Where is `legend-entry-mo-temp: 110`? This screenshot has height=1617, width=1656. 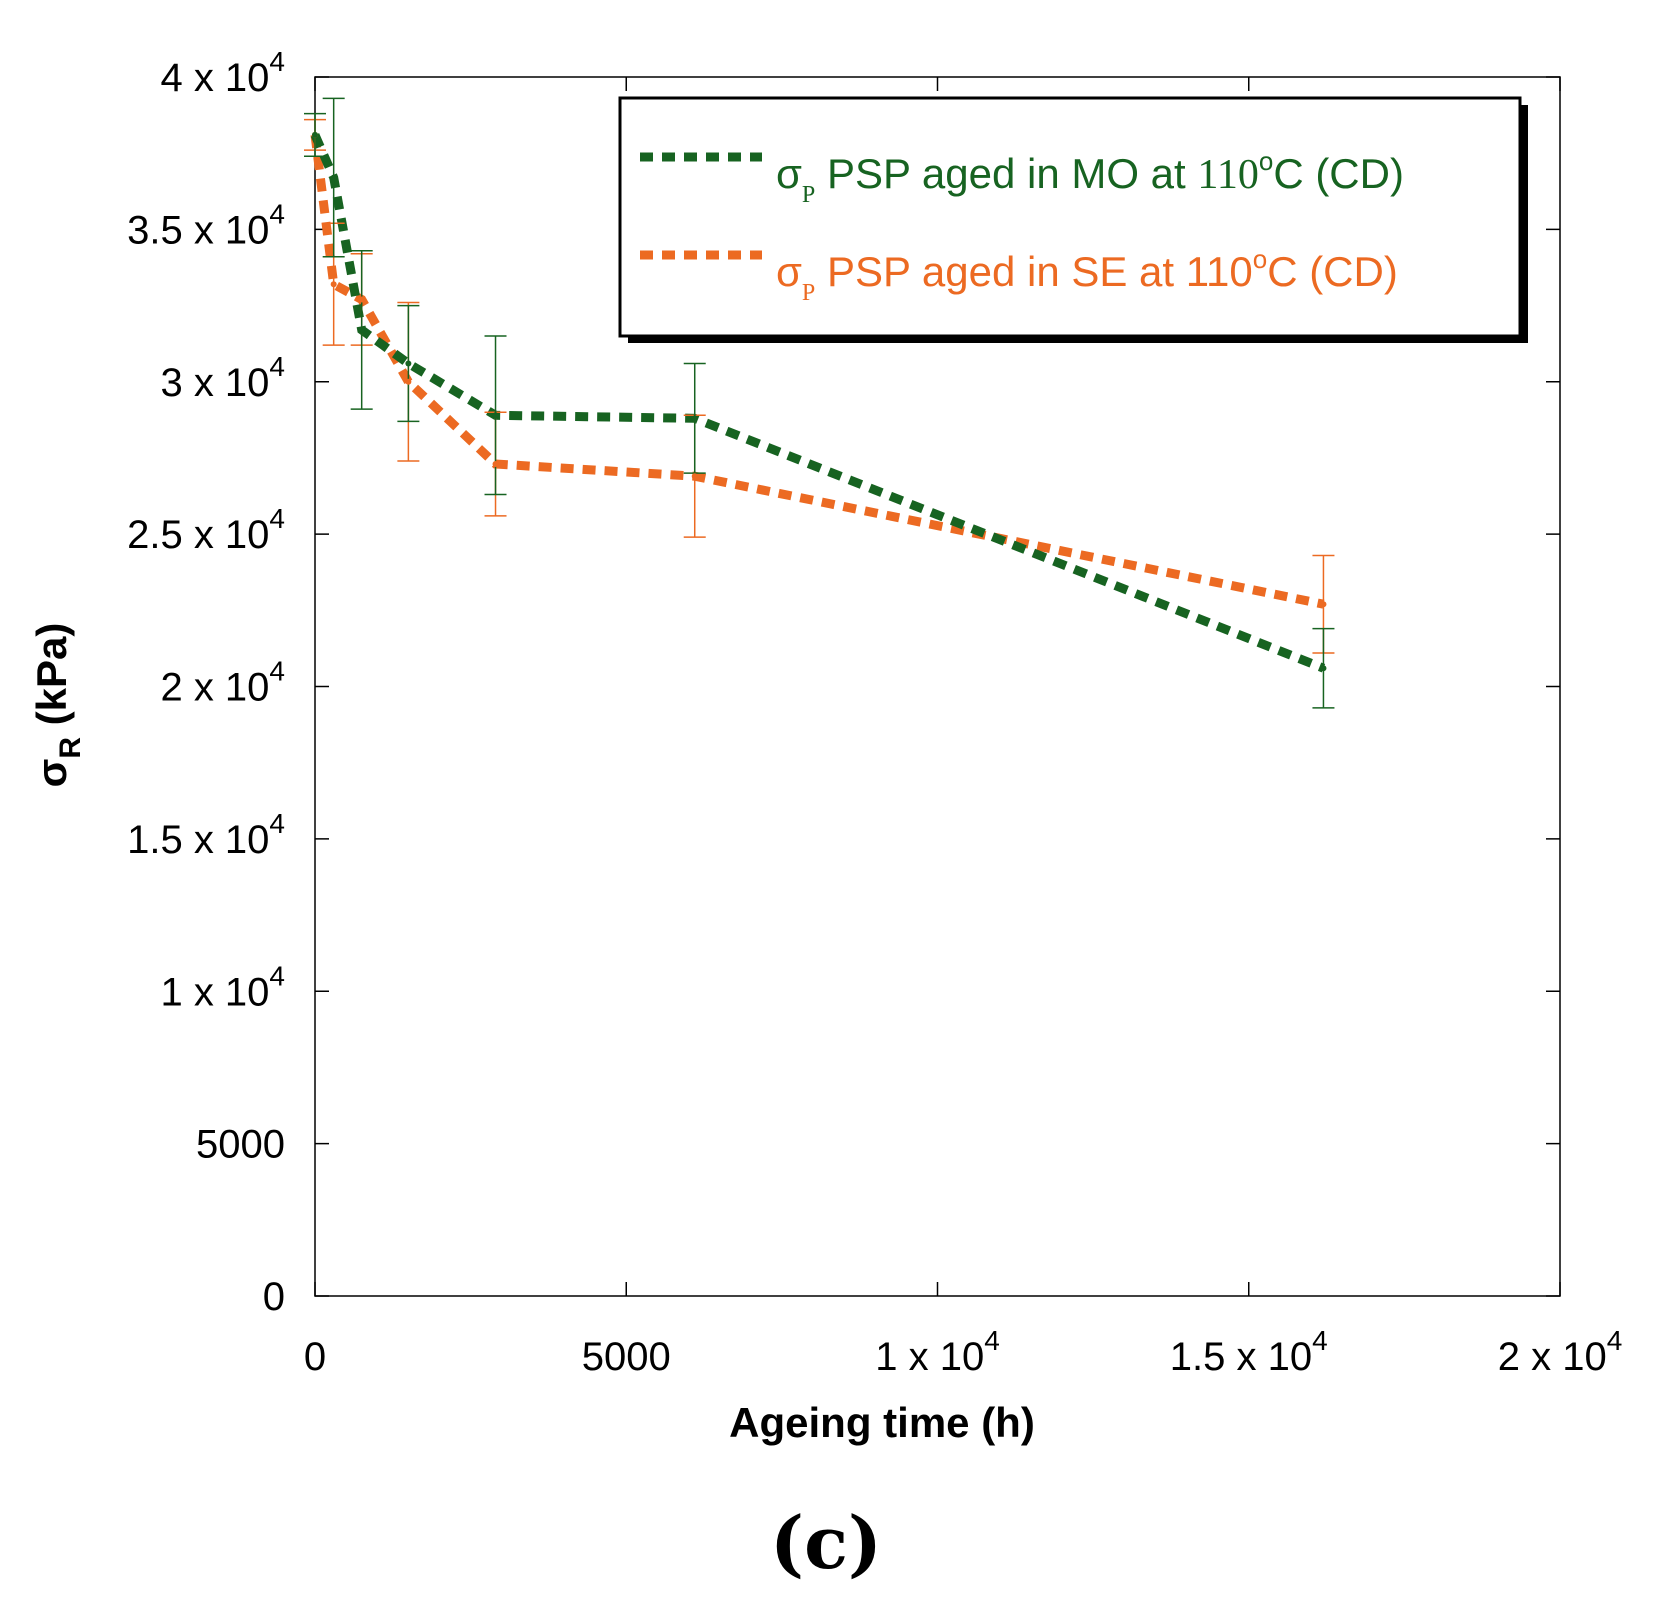 legend-entry-mo-temp: 110 is located at coordinates (1227, 175).